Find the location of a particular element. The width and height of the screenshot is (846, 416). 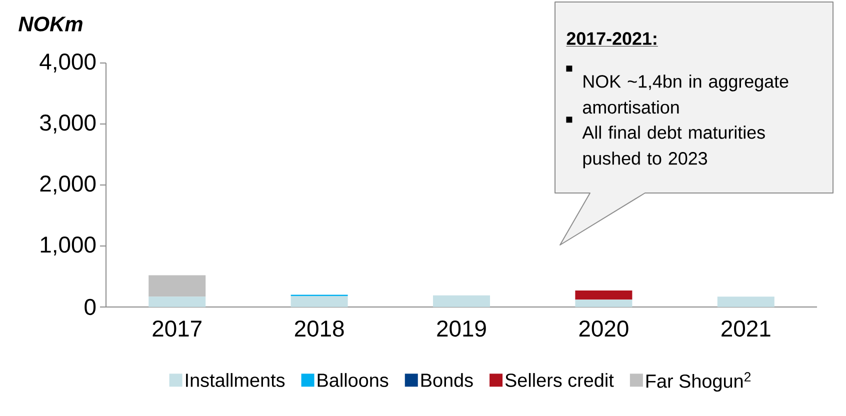

x-tick-label: 2018 is located at coordinates (319, 328).